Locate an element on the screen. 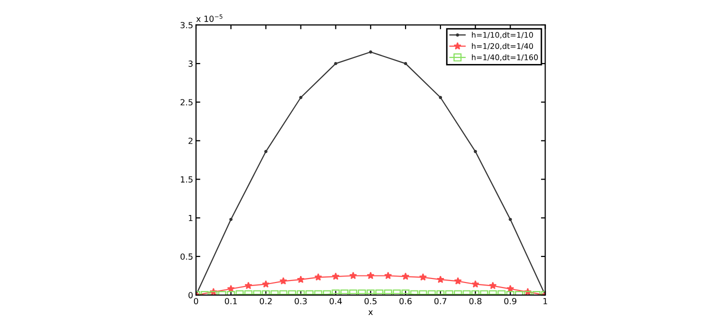 Image resolution: width=726 pixels, height=333 pixels. y-tick-label: 0 is located at coordinates (190, 295).